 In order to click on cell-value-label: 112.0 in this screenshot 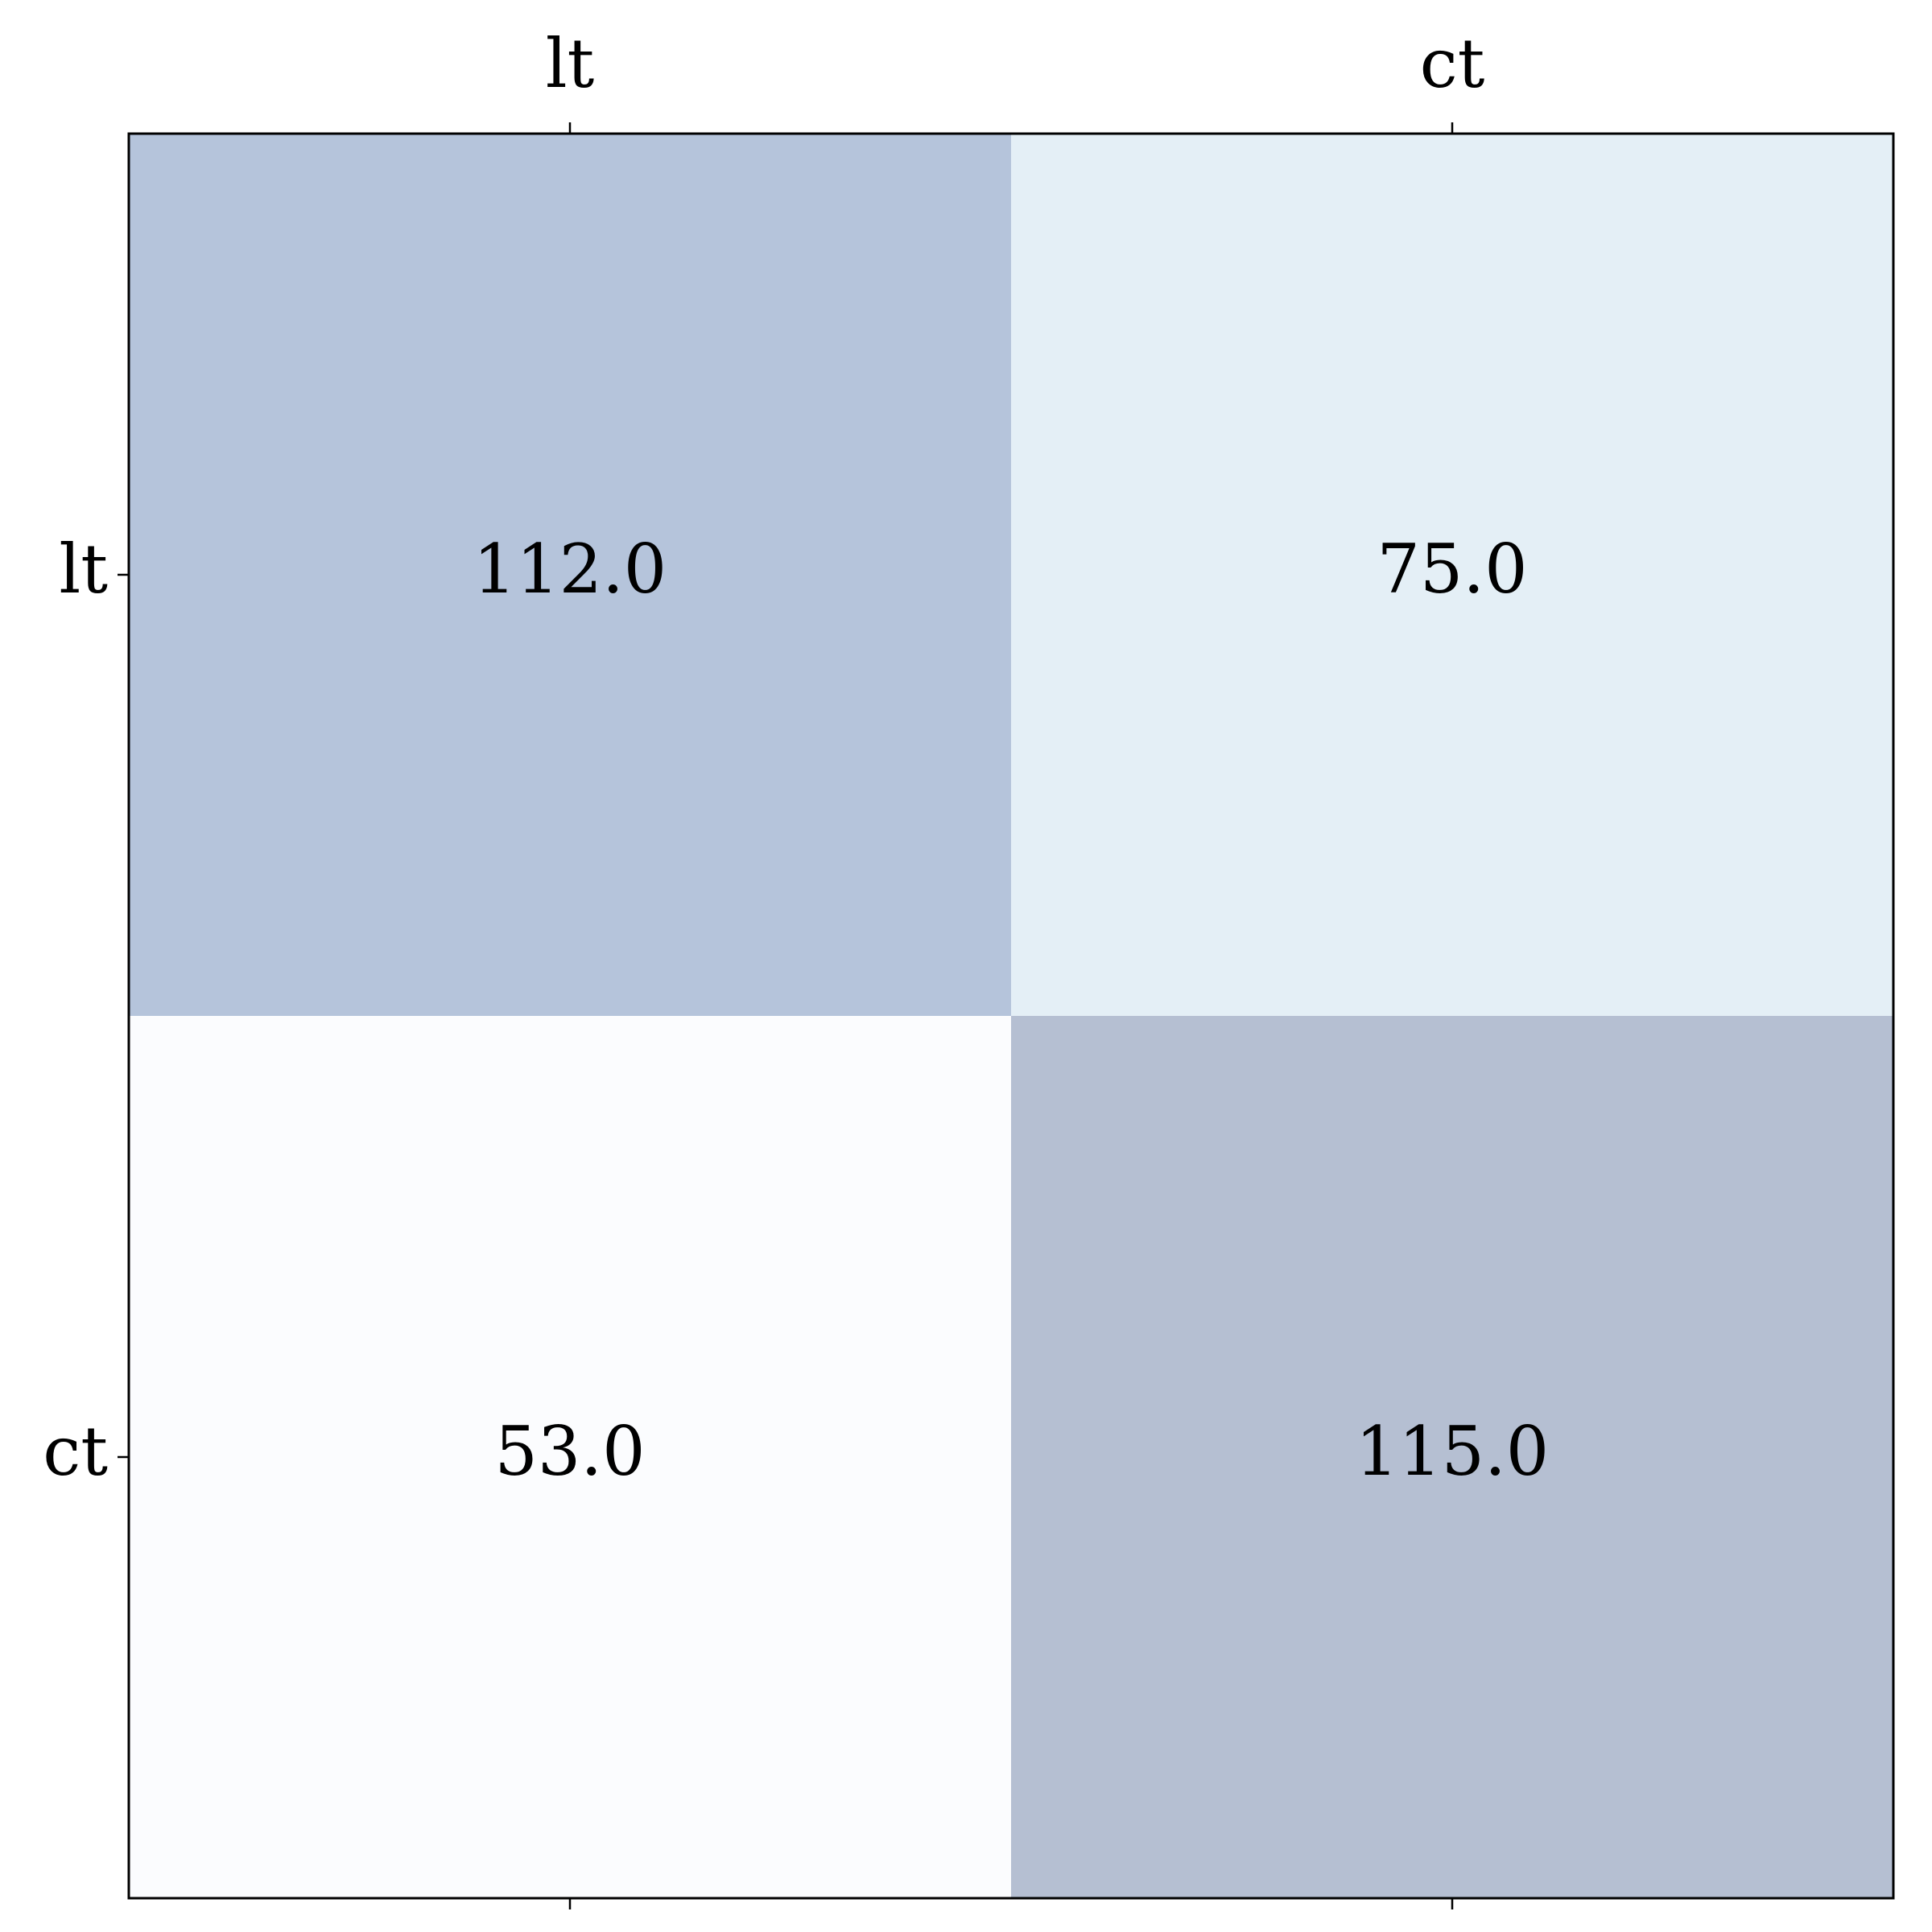, I will do `click(570, 569)`.